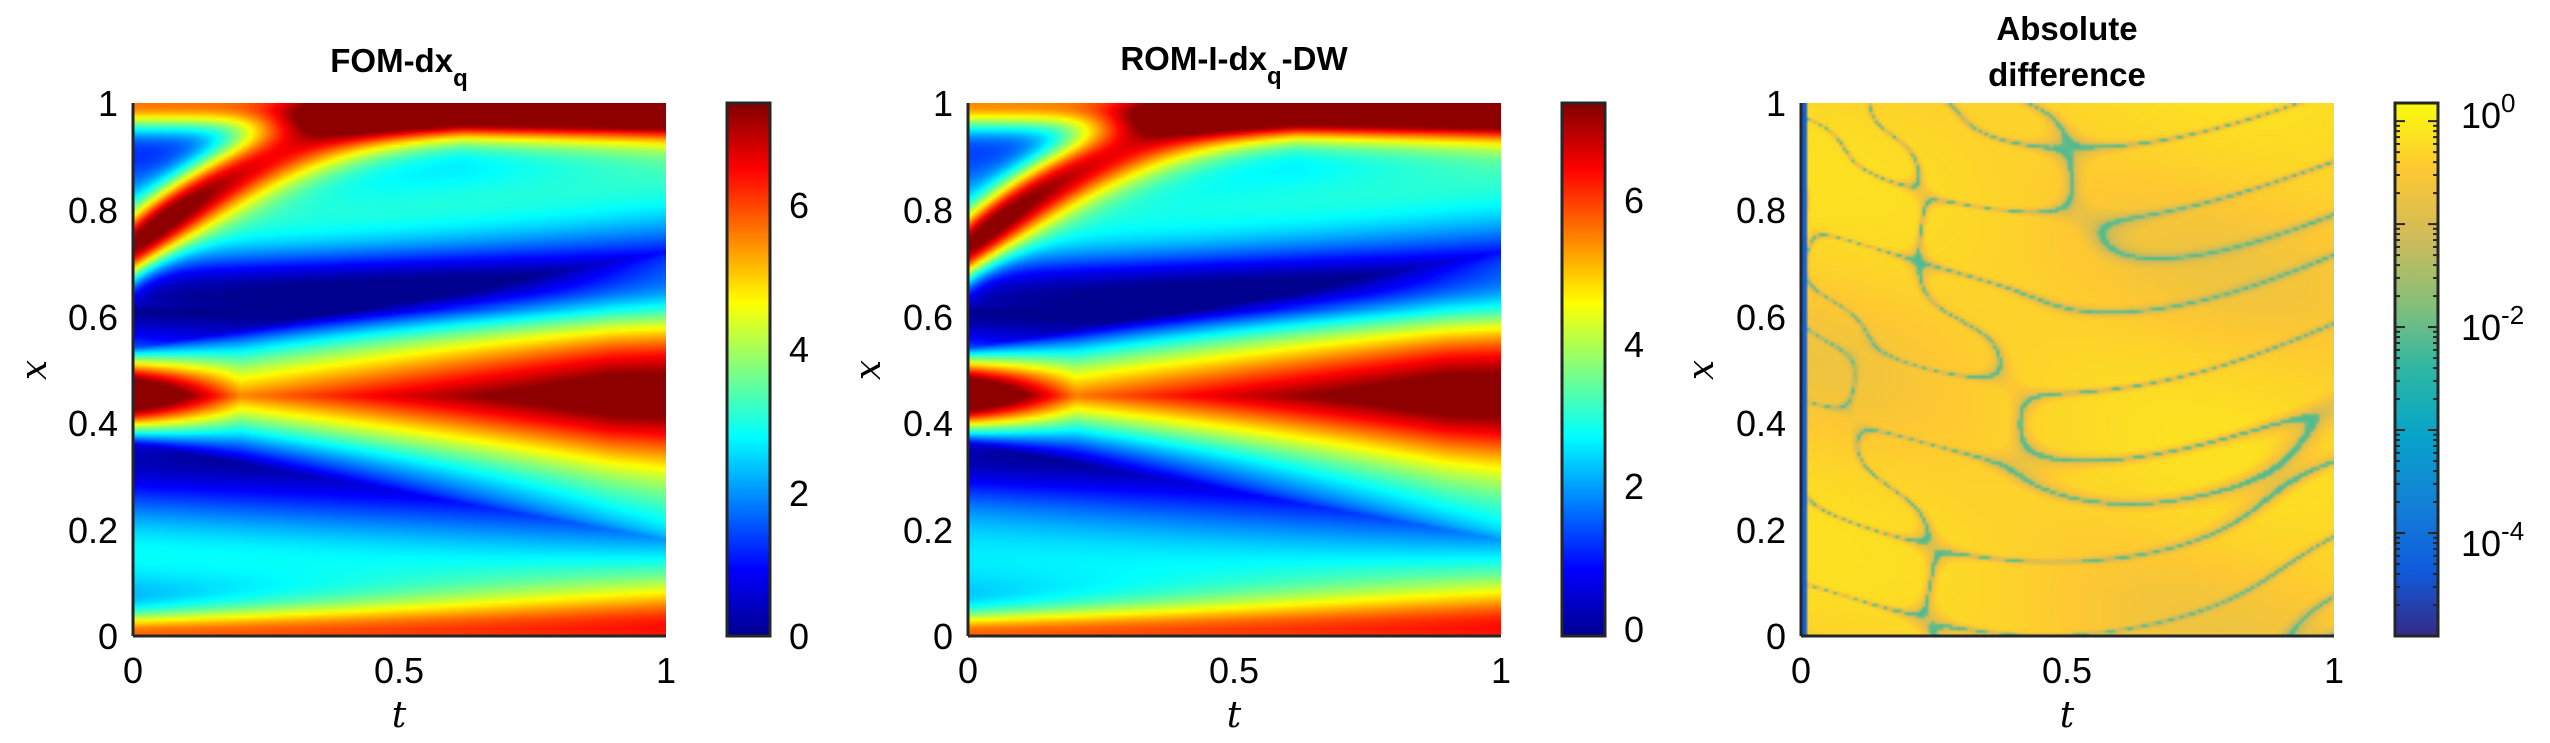 This screenshot has width=2550, height=743. What do you see at coordinates (1234, 65) in the screenshot?
I see `panel-title: ROM-I-dxq-DW` at bounding box center [1234, 65].